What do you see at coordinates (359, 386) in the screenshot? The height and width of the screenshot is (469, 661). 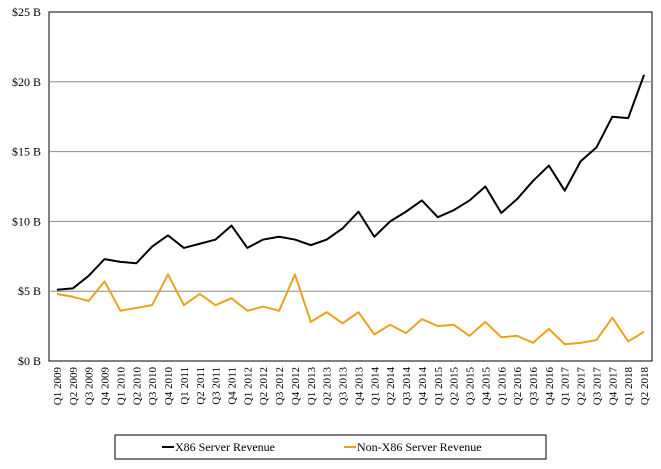 I see `x-tick-label: Q4 2013` at bounding box center [359, 386].